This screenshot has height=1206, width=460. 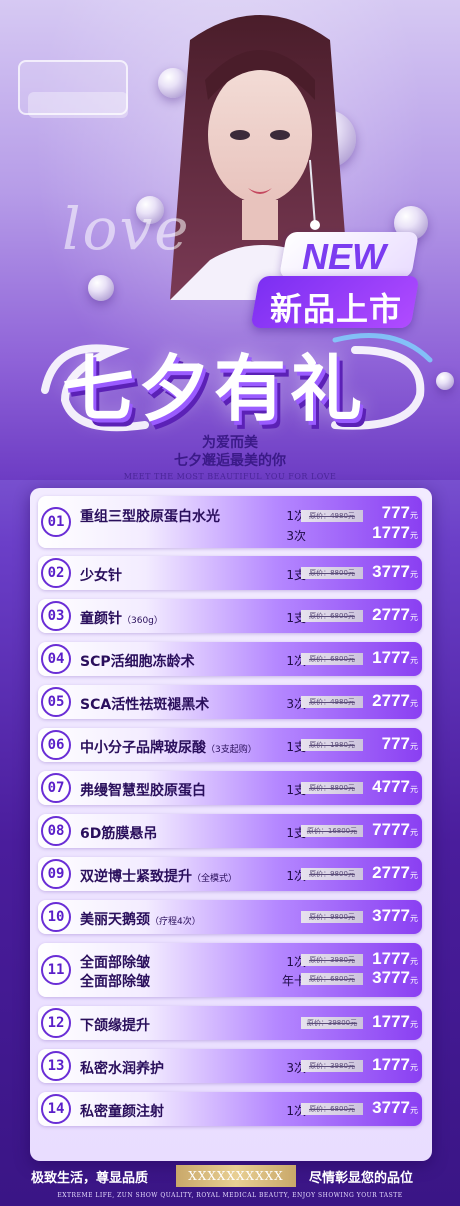 I want to click on launch-badge-label: 新品上市, so click(x=336, y=309).